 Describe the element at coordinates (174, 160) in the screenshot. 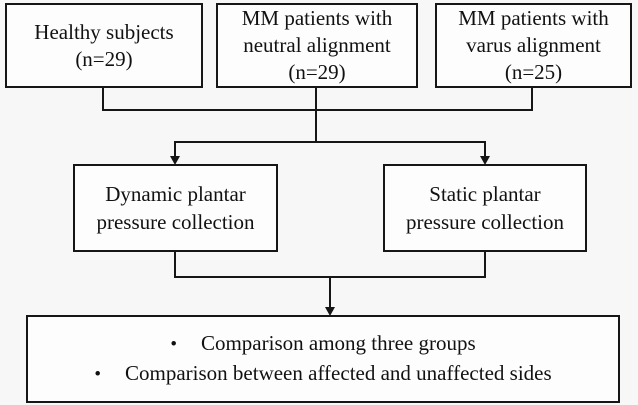

I see `arrowhead-down-left-icon` at that location.